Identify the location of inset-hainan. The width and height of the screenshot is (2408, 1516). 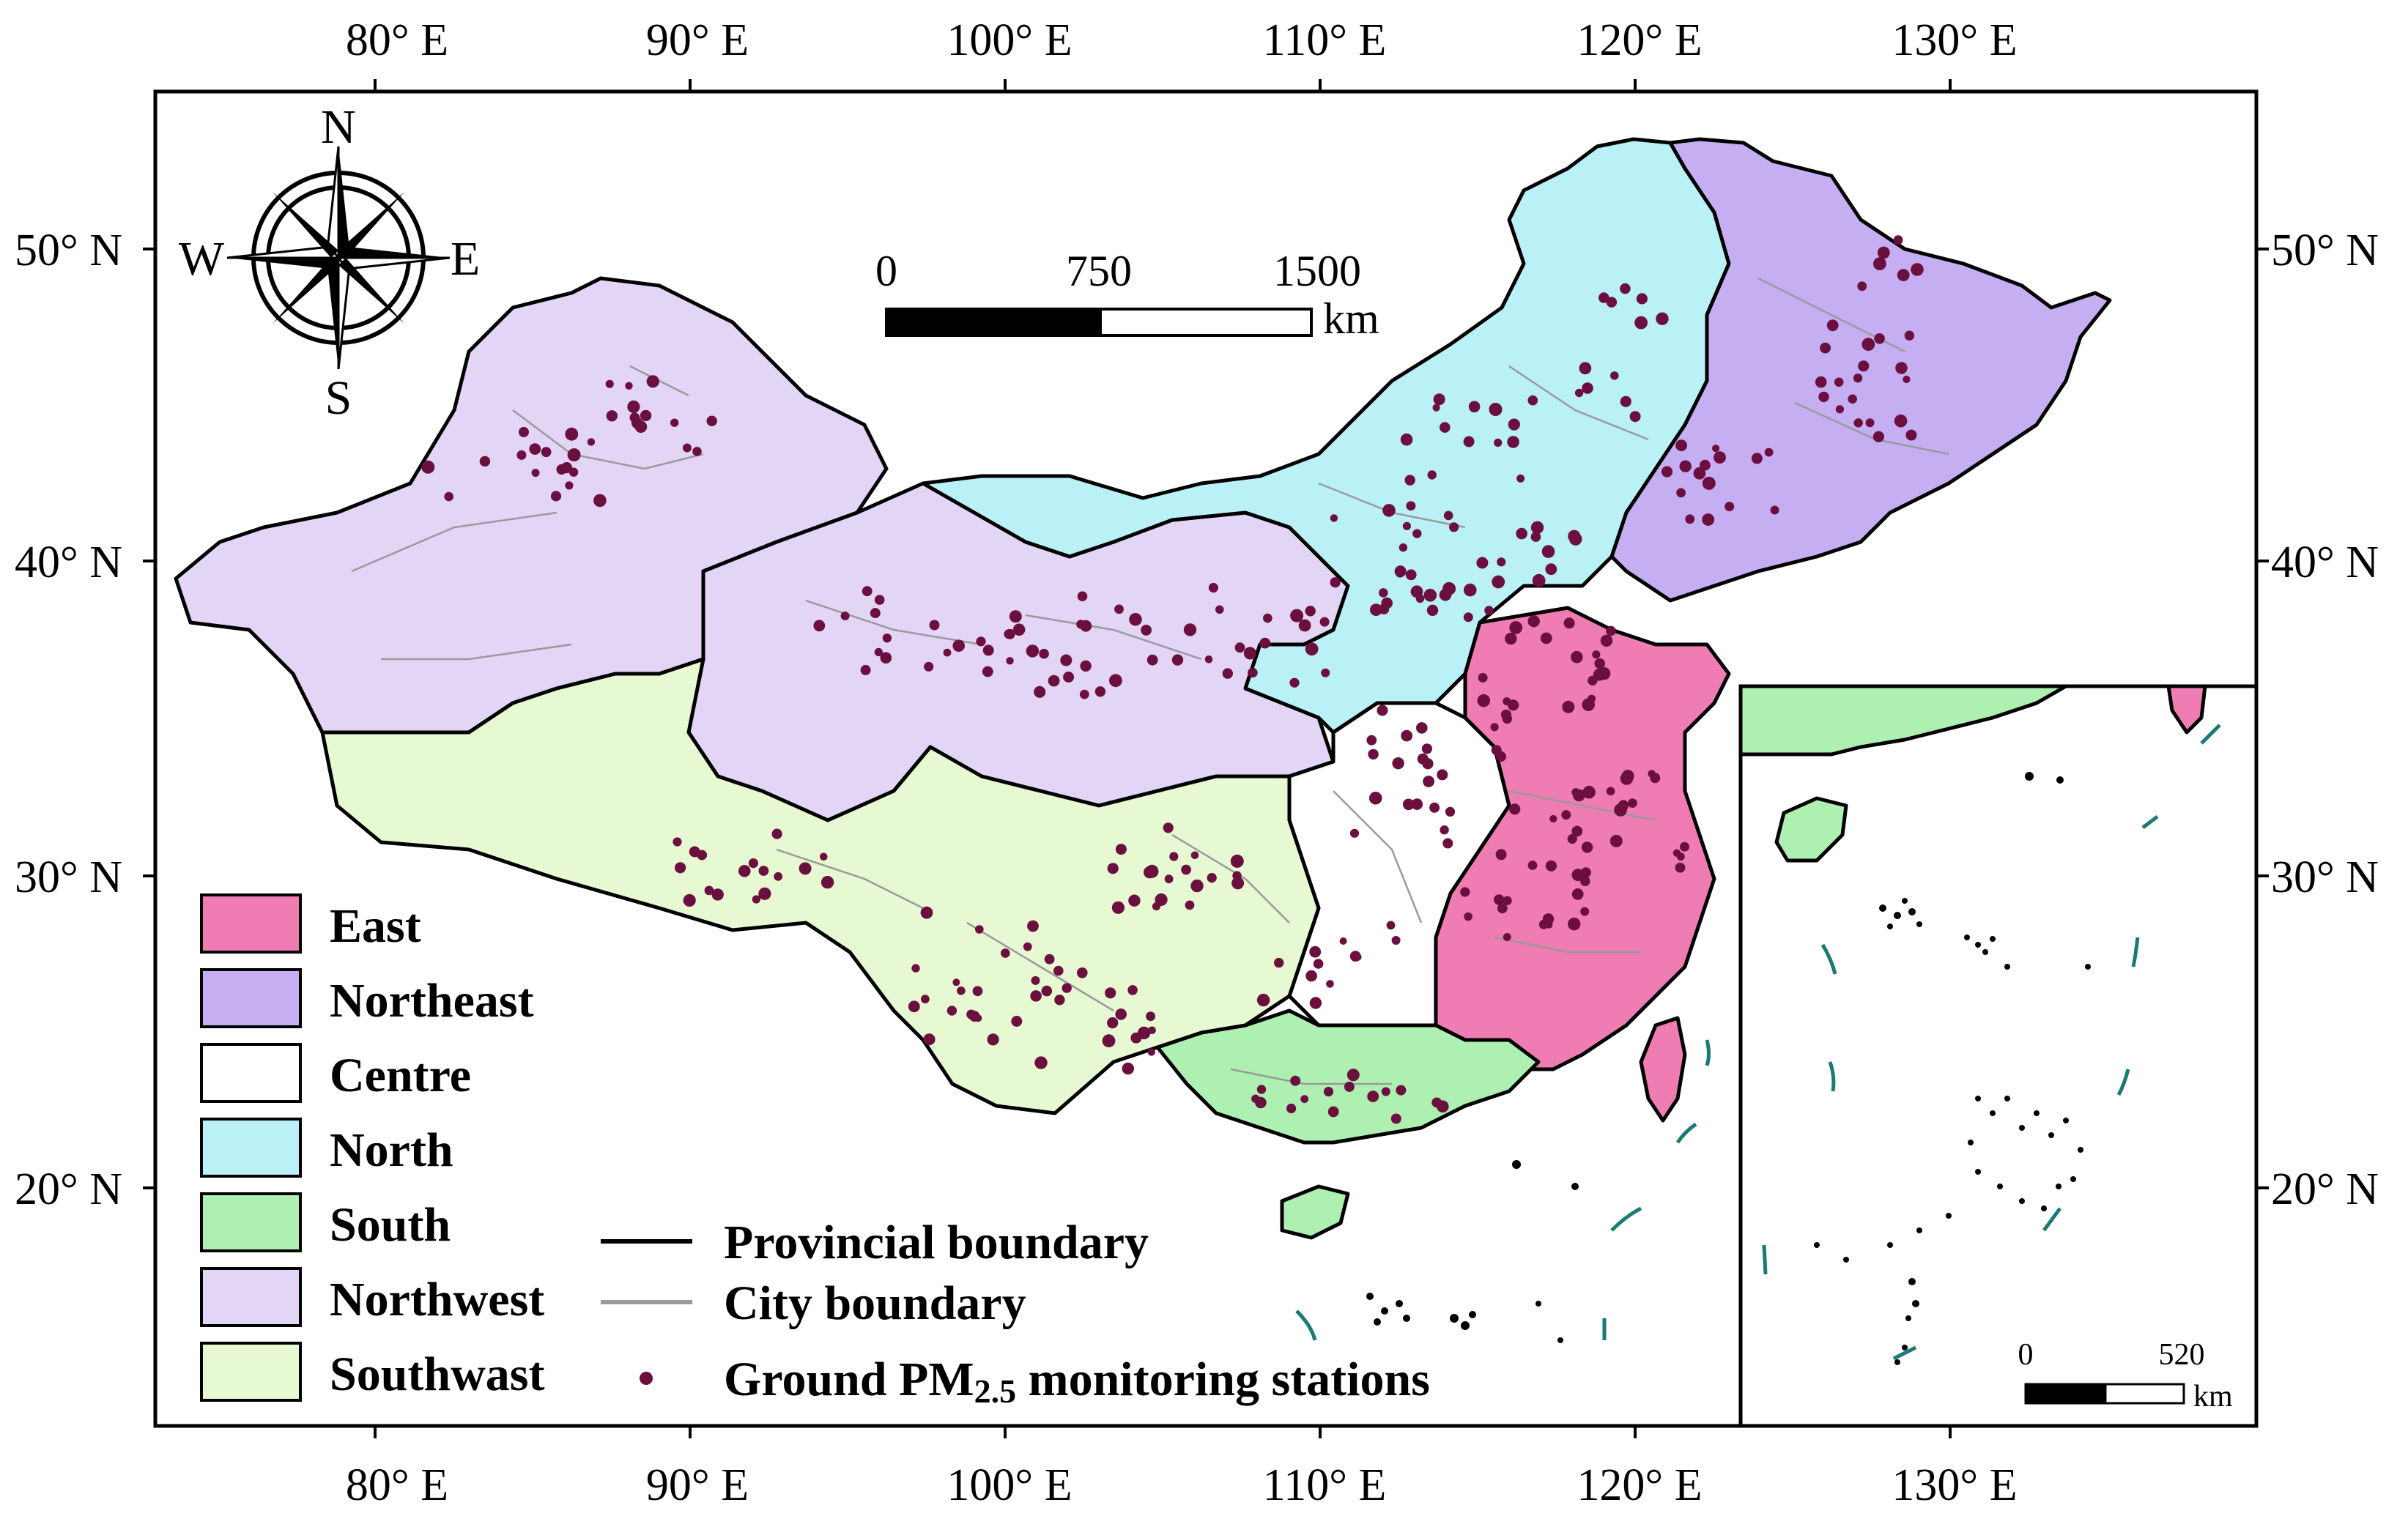
(1811, 829).